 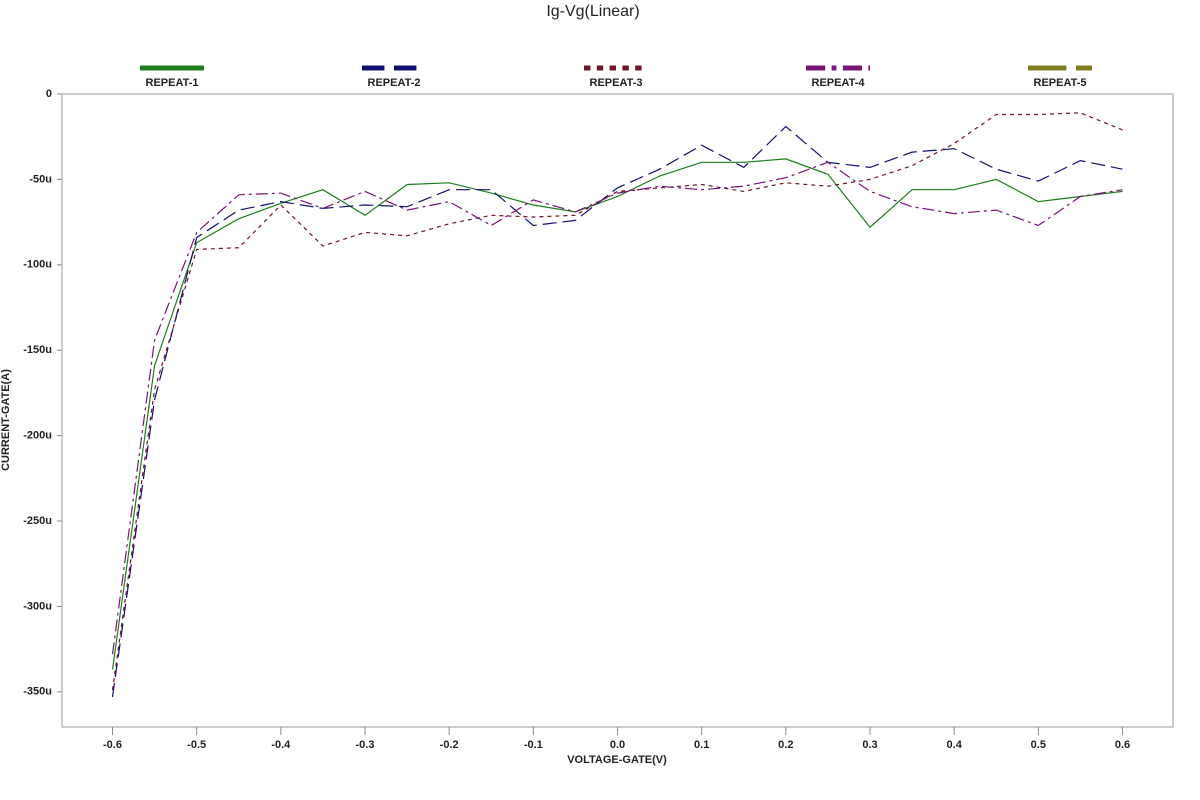 I want to click on x-tick-label: 0.5, so click(x=1038, y=745).